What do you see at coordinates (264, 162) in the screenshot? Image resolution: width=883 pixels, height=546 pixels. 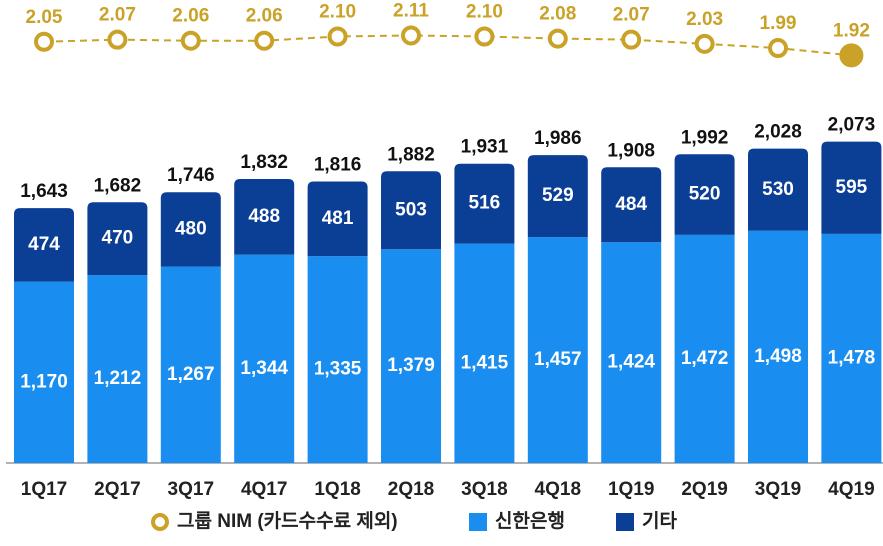 I see `total-label: 1,832` at bounding box center [264, 162].